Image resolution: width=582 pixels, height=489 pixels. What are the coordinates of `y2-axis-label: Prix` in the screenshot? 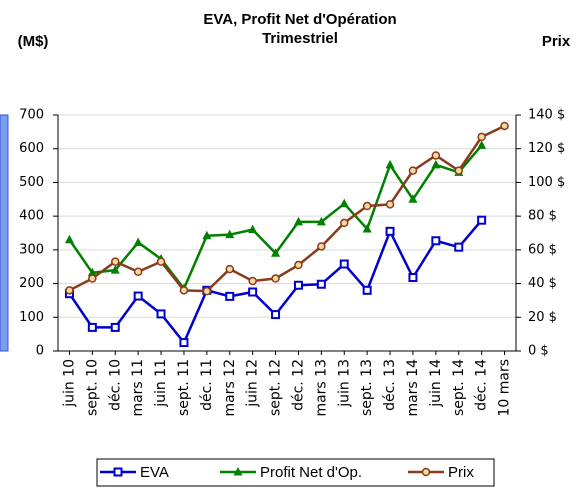 It's located at (556, 41).